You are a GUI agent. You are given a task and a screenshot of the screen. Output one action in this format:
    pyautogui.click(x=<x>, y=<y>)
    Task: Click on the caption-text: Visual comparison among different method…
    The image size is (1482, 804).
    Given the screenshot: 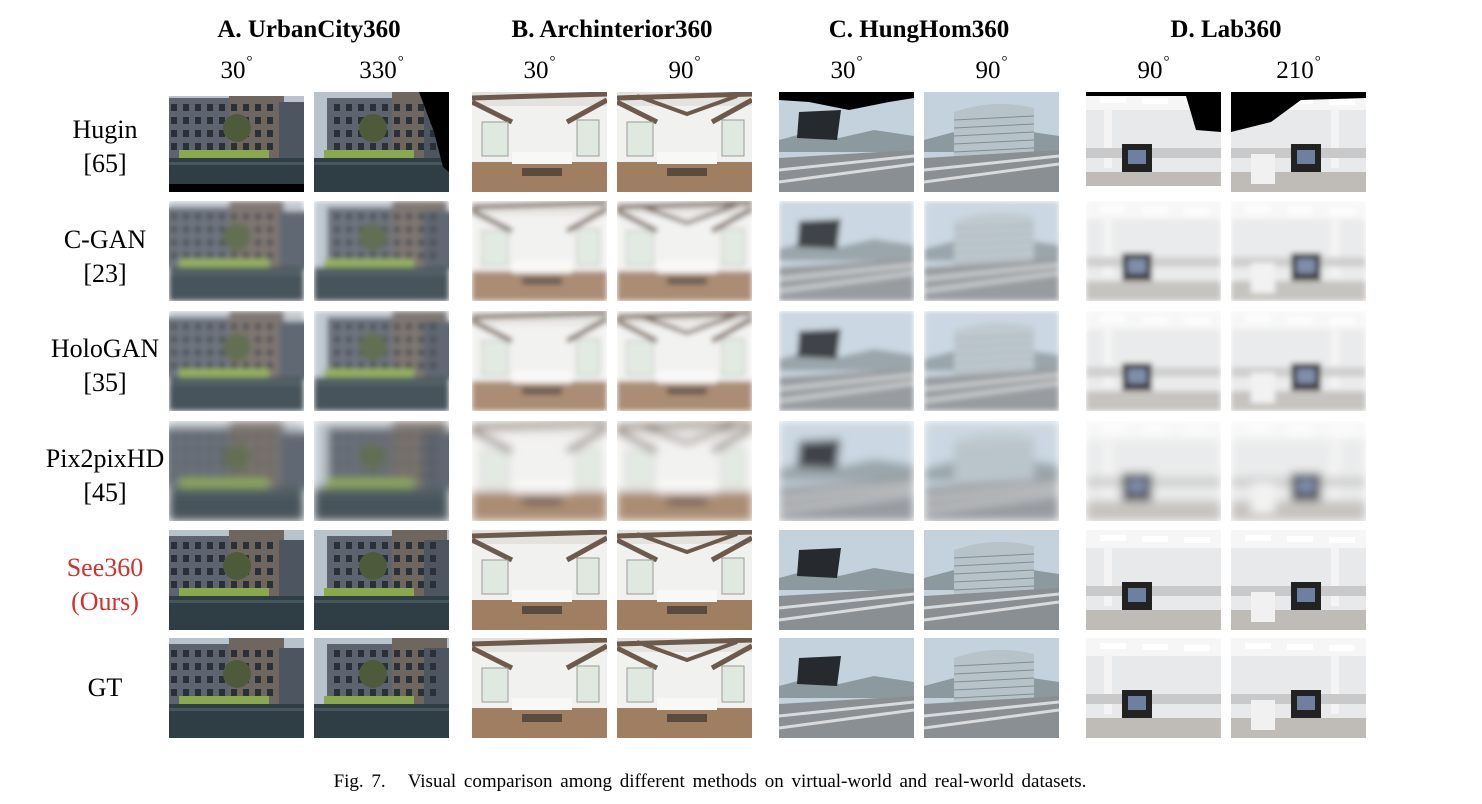 What is the action you would take?
    pyautogui.click(x=747, y=781)
    